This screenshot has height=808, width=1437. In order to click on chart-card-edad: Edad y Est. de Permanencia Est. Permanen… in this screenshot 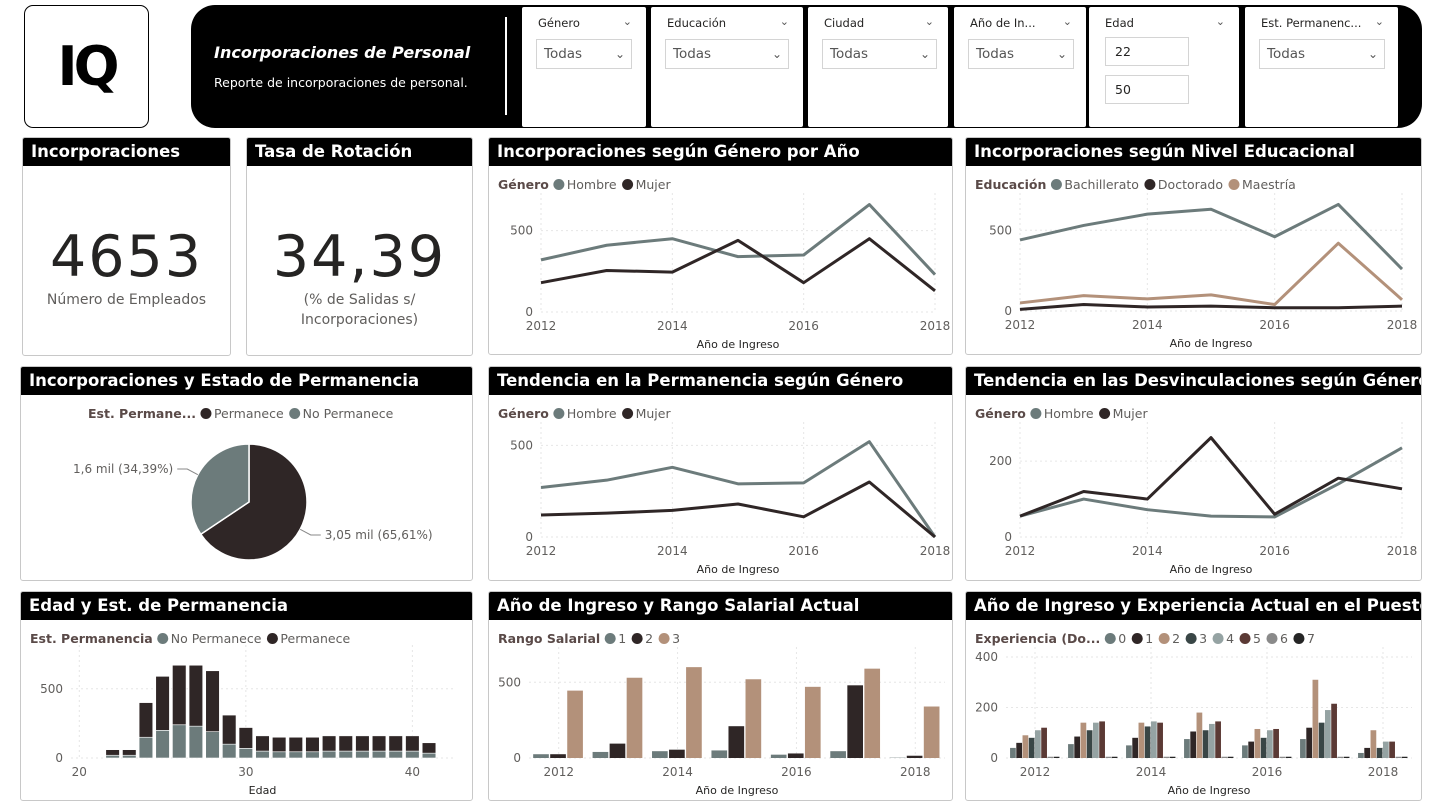, I will do `click(246, 696)`.